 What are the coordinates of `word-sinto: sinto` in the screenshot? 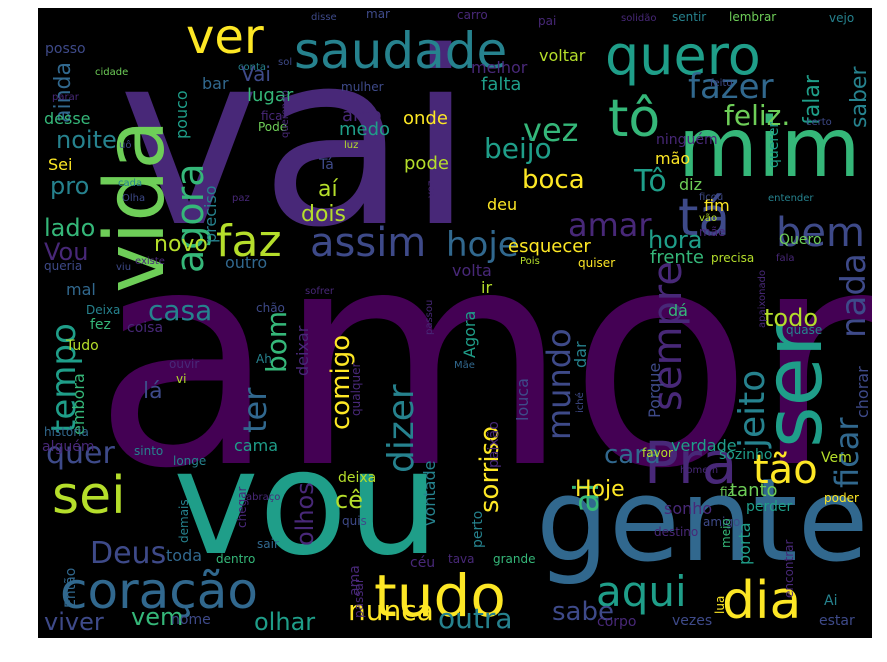 It's located at (148, 451).